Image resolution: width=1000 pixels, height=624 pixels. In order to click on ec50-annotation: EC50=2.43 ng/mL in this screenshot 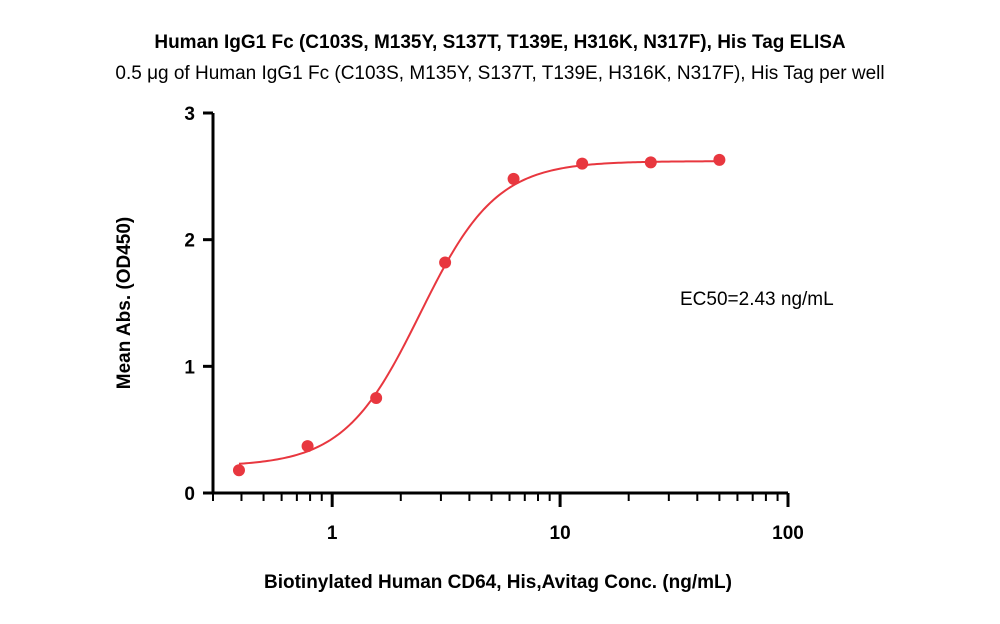, I will do `click(757, 299)`.